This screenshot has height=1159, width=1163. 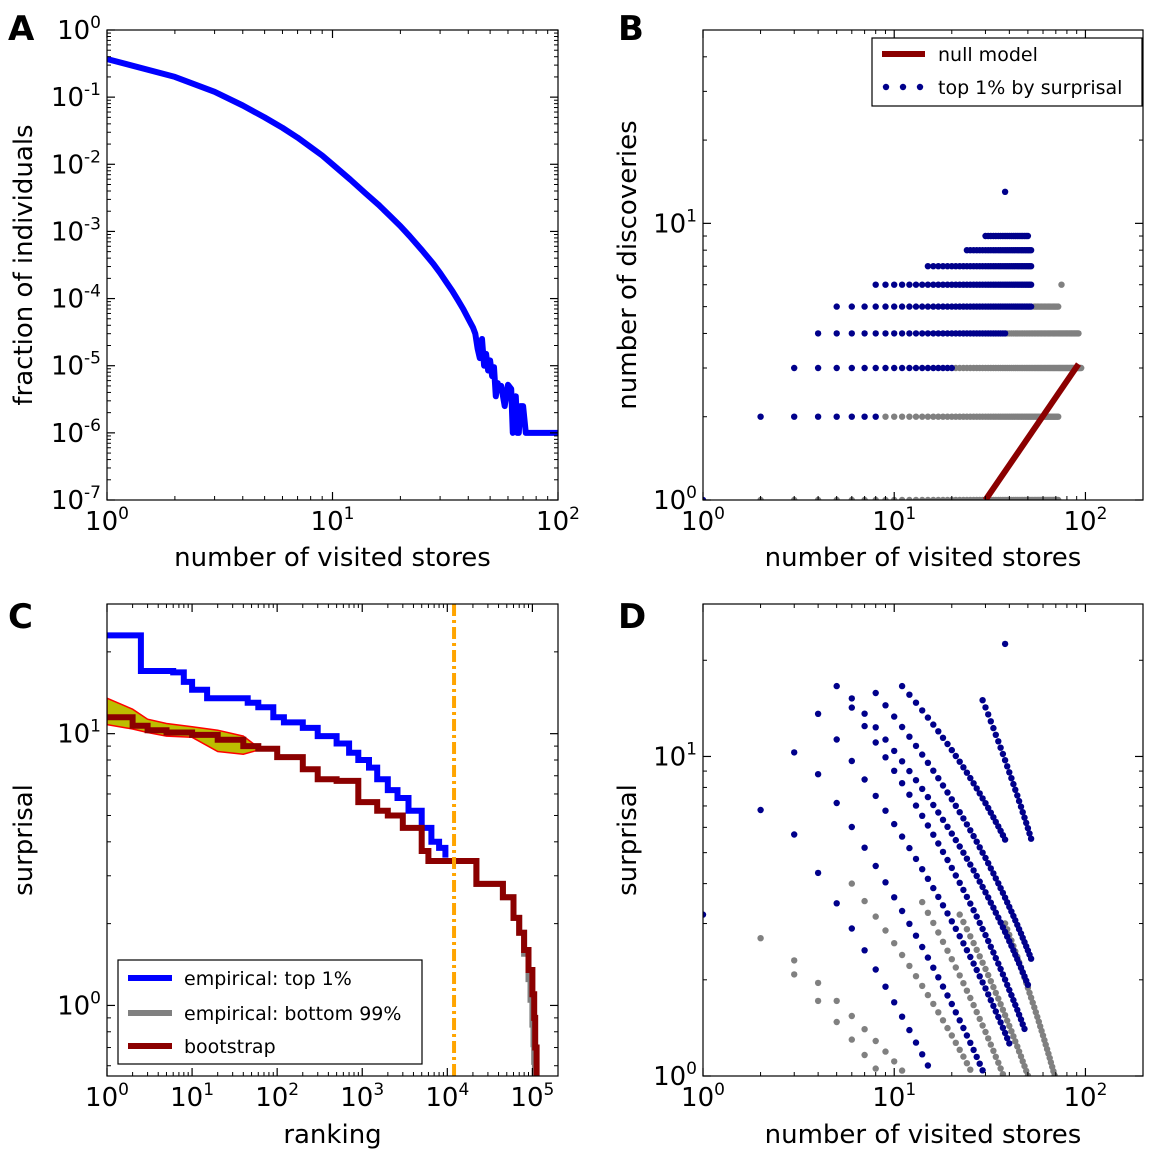 I want to click on panel-letter: D, so click(x=632, y=617).